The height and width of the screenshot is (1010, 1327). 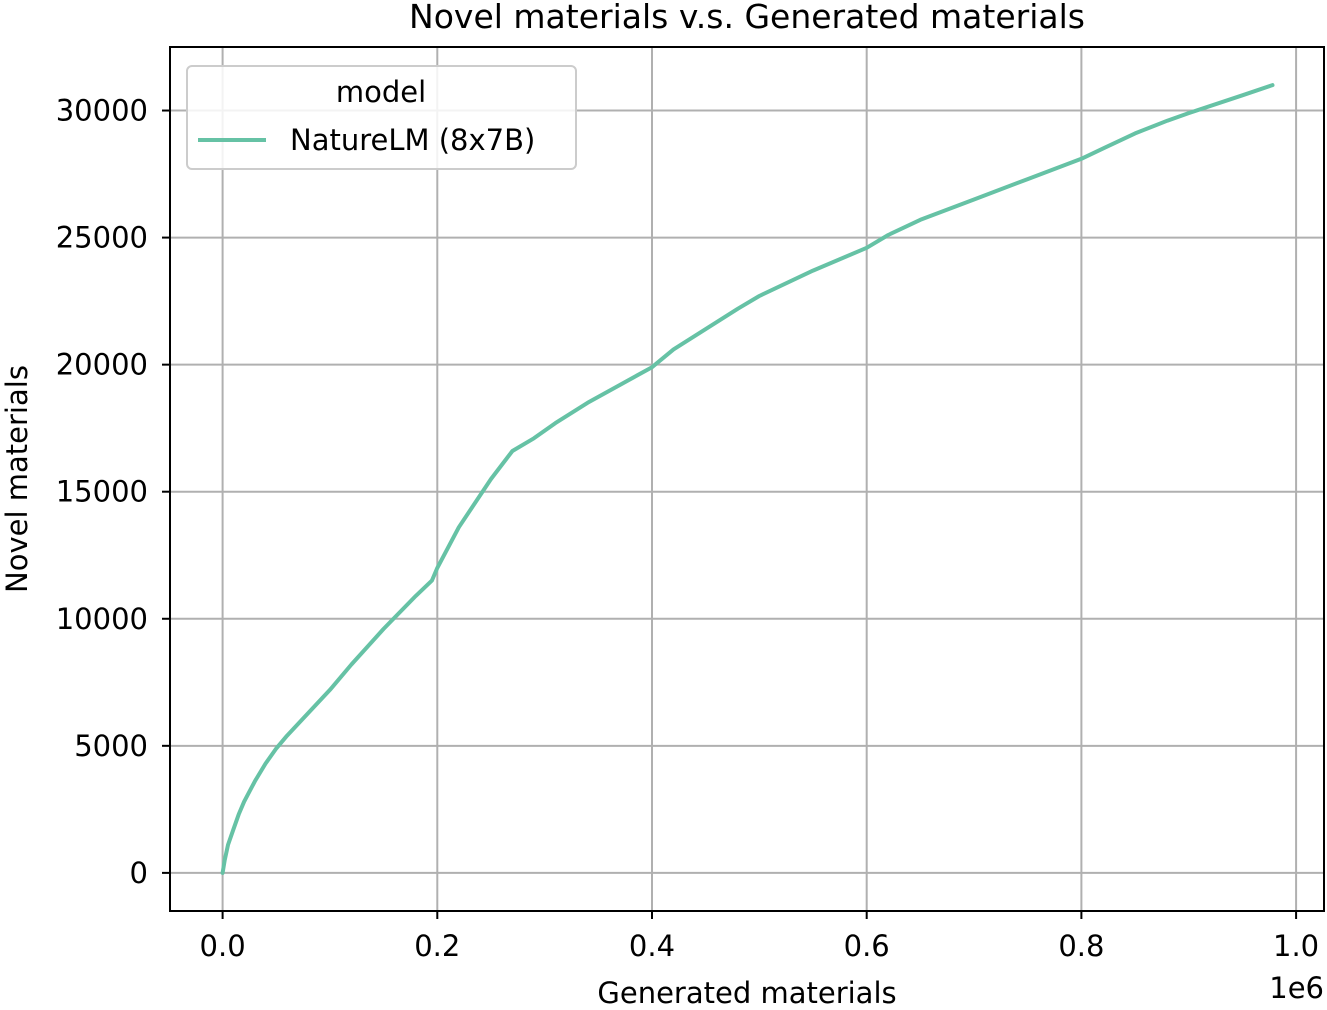 What do you see at coordinates (1296, 988) in the screenshot?
I see `x-axis-offset-label: 1e6` at bounding box center [1296, 988].